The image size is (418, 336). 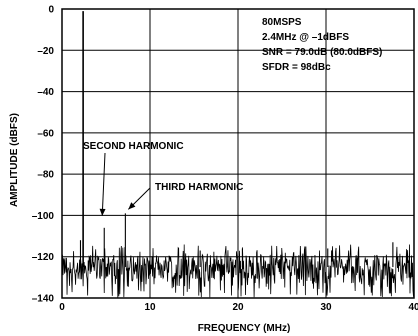 What do you see at coordinates (296, 67) in the screenshot?
I see `info-line-4: SFDR = 98dBc` at bounding box center [296, 67].